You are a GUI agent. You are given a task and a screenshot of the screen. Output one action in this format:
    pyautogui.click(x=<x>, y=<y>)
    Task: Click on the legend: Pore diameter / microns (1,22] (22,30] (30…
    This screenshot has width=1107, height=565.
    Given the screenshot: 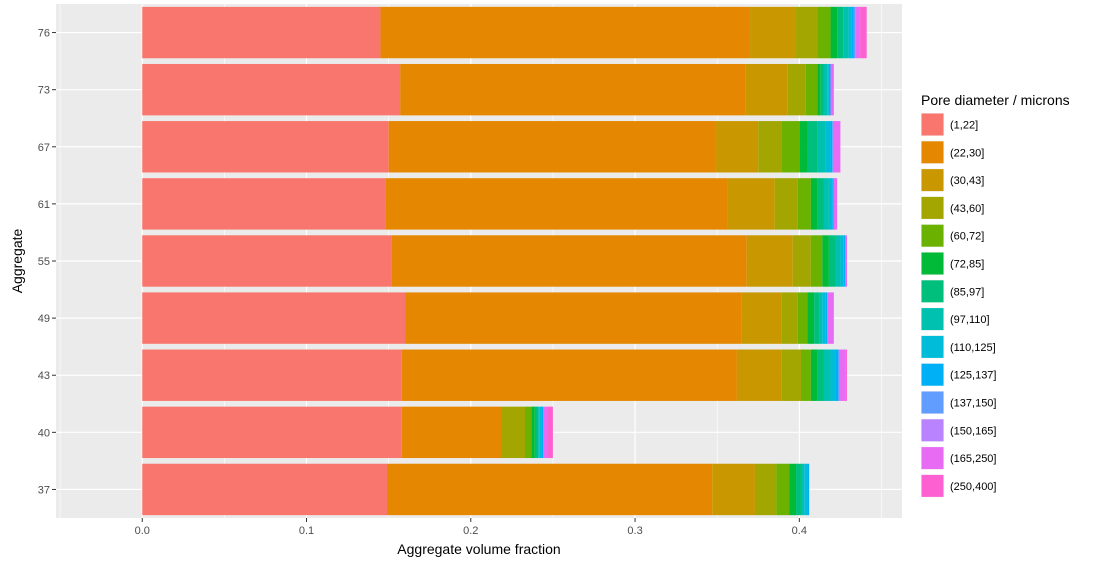 What is the action you would take?
    pyautogui.click(x=995, y=295)
    